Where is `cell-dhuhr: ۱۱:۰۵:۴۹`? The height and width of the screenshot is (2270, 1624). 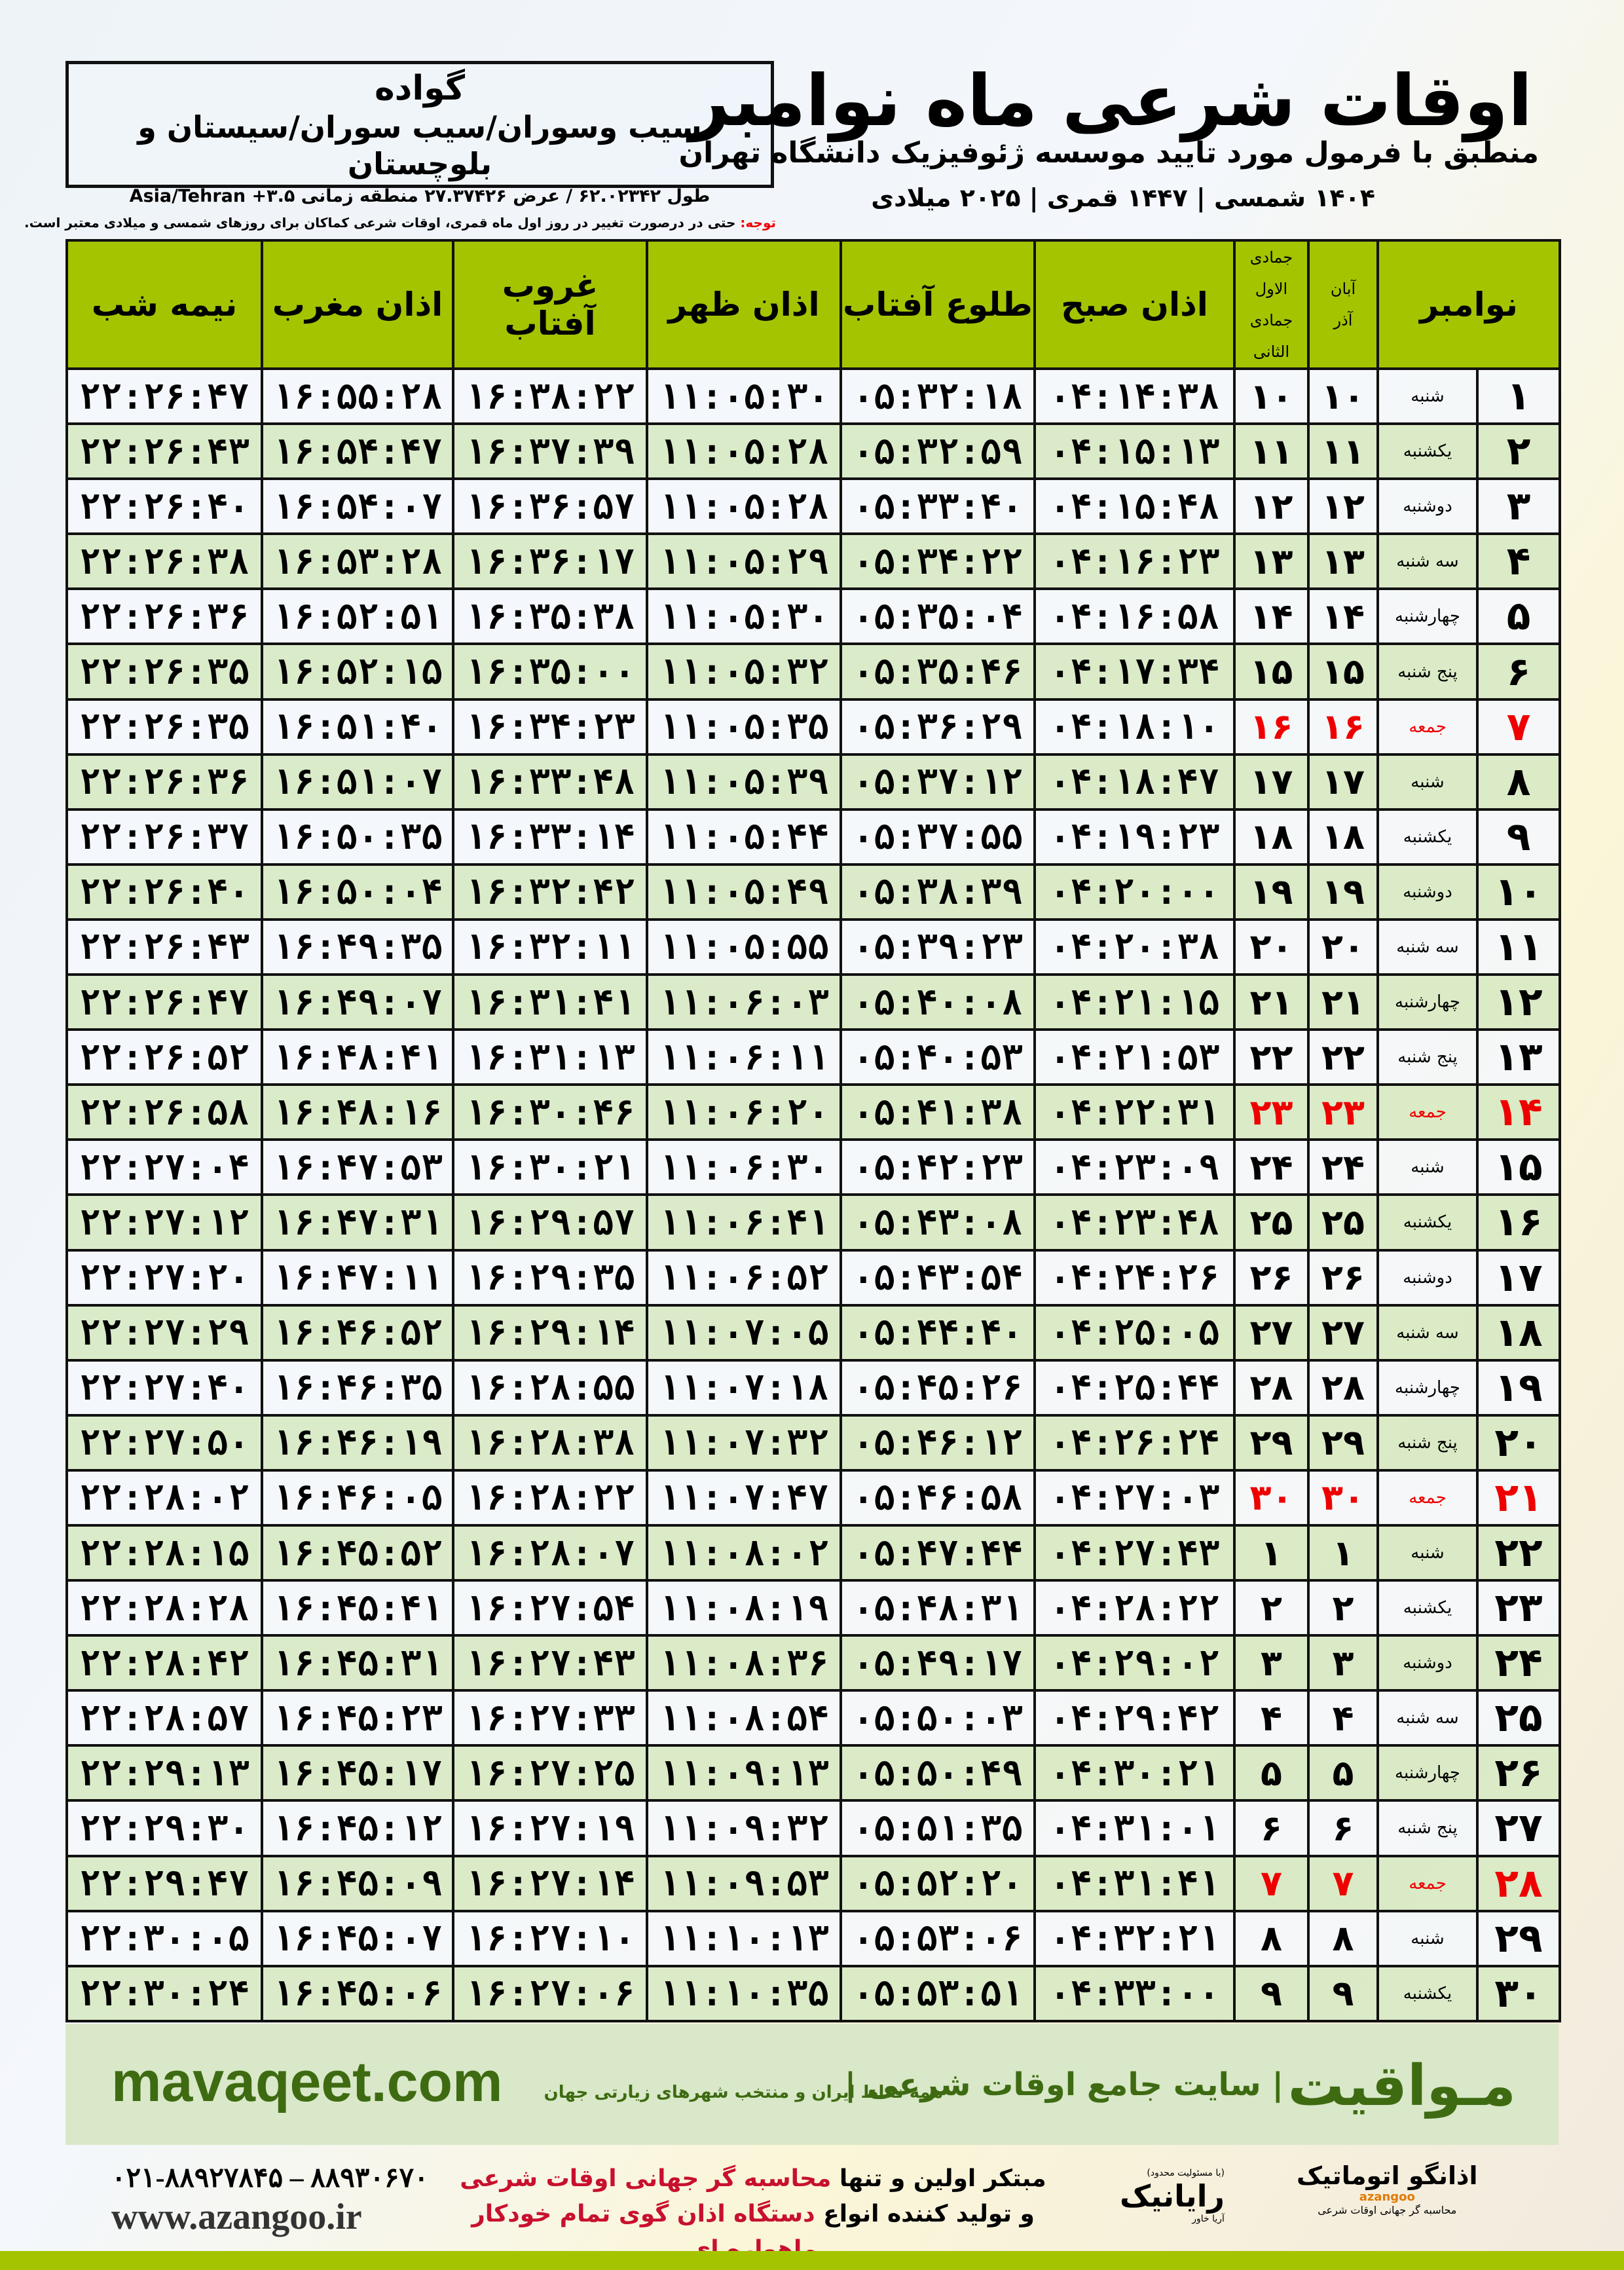 cell-dhuhr: ۱۱:۰۵:۴۹ is located at coordinates (744, 892).